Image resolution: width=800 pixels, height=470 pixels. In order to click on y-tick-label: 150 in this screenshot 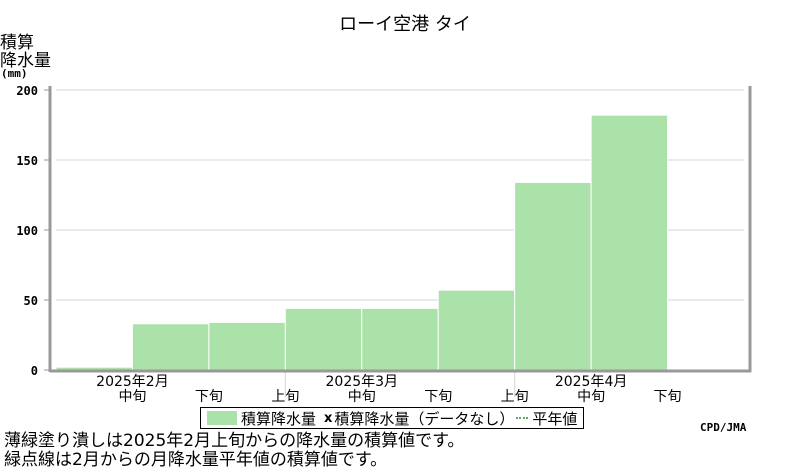, I will do `click(27, 161)`.